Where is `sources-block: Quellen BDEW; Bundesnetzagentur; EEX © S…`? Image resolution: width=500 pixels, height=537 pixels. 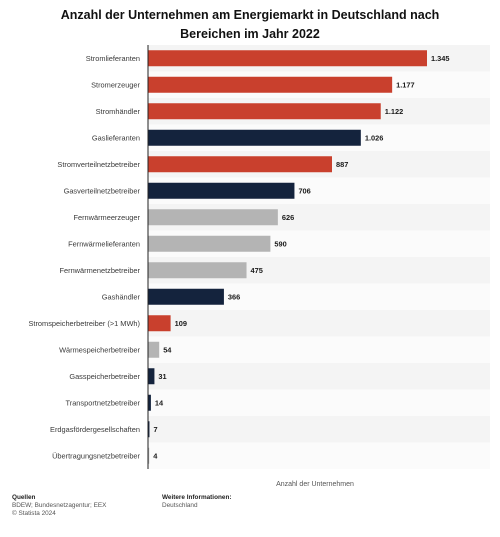
sources-block: Quellen BDEW; Bundesnetzagentur; EEX © S… is located at coordinates (59, 506).